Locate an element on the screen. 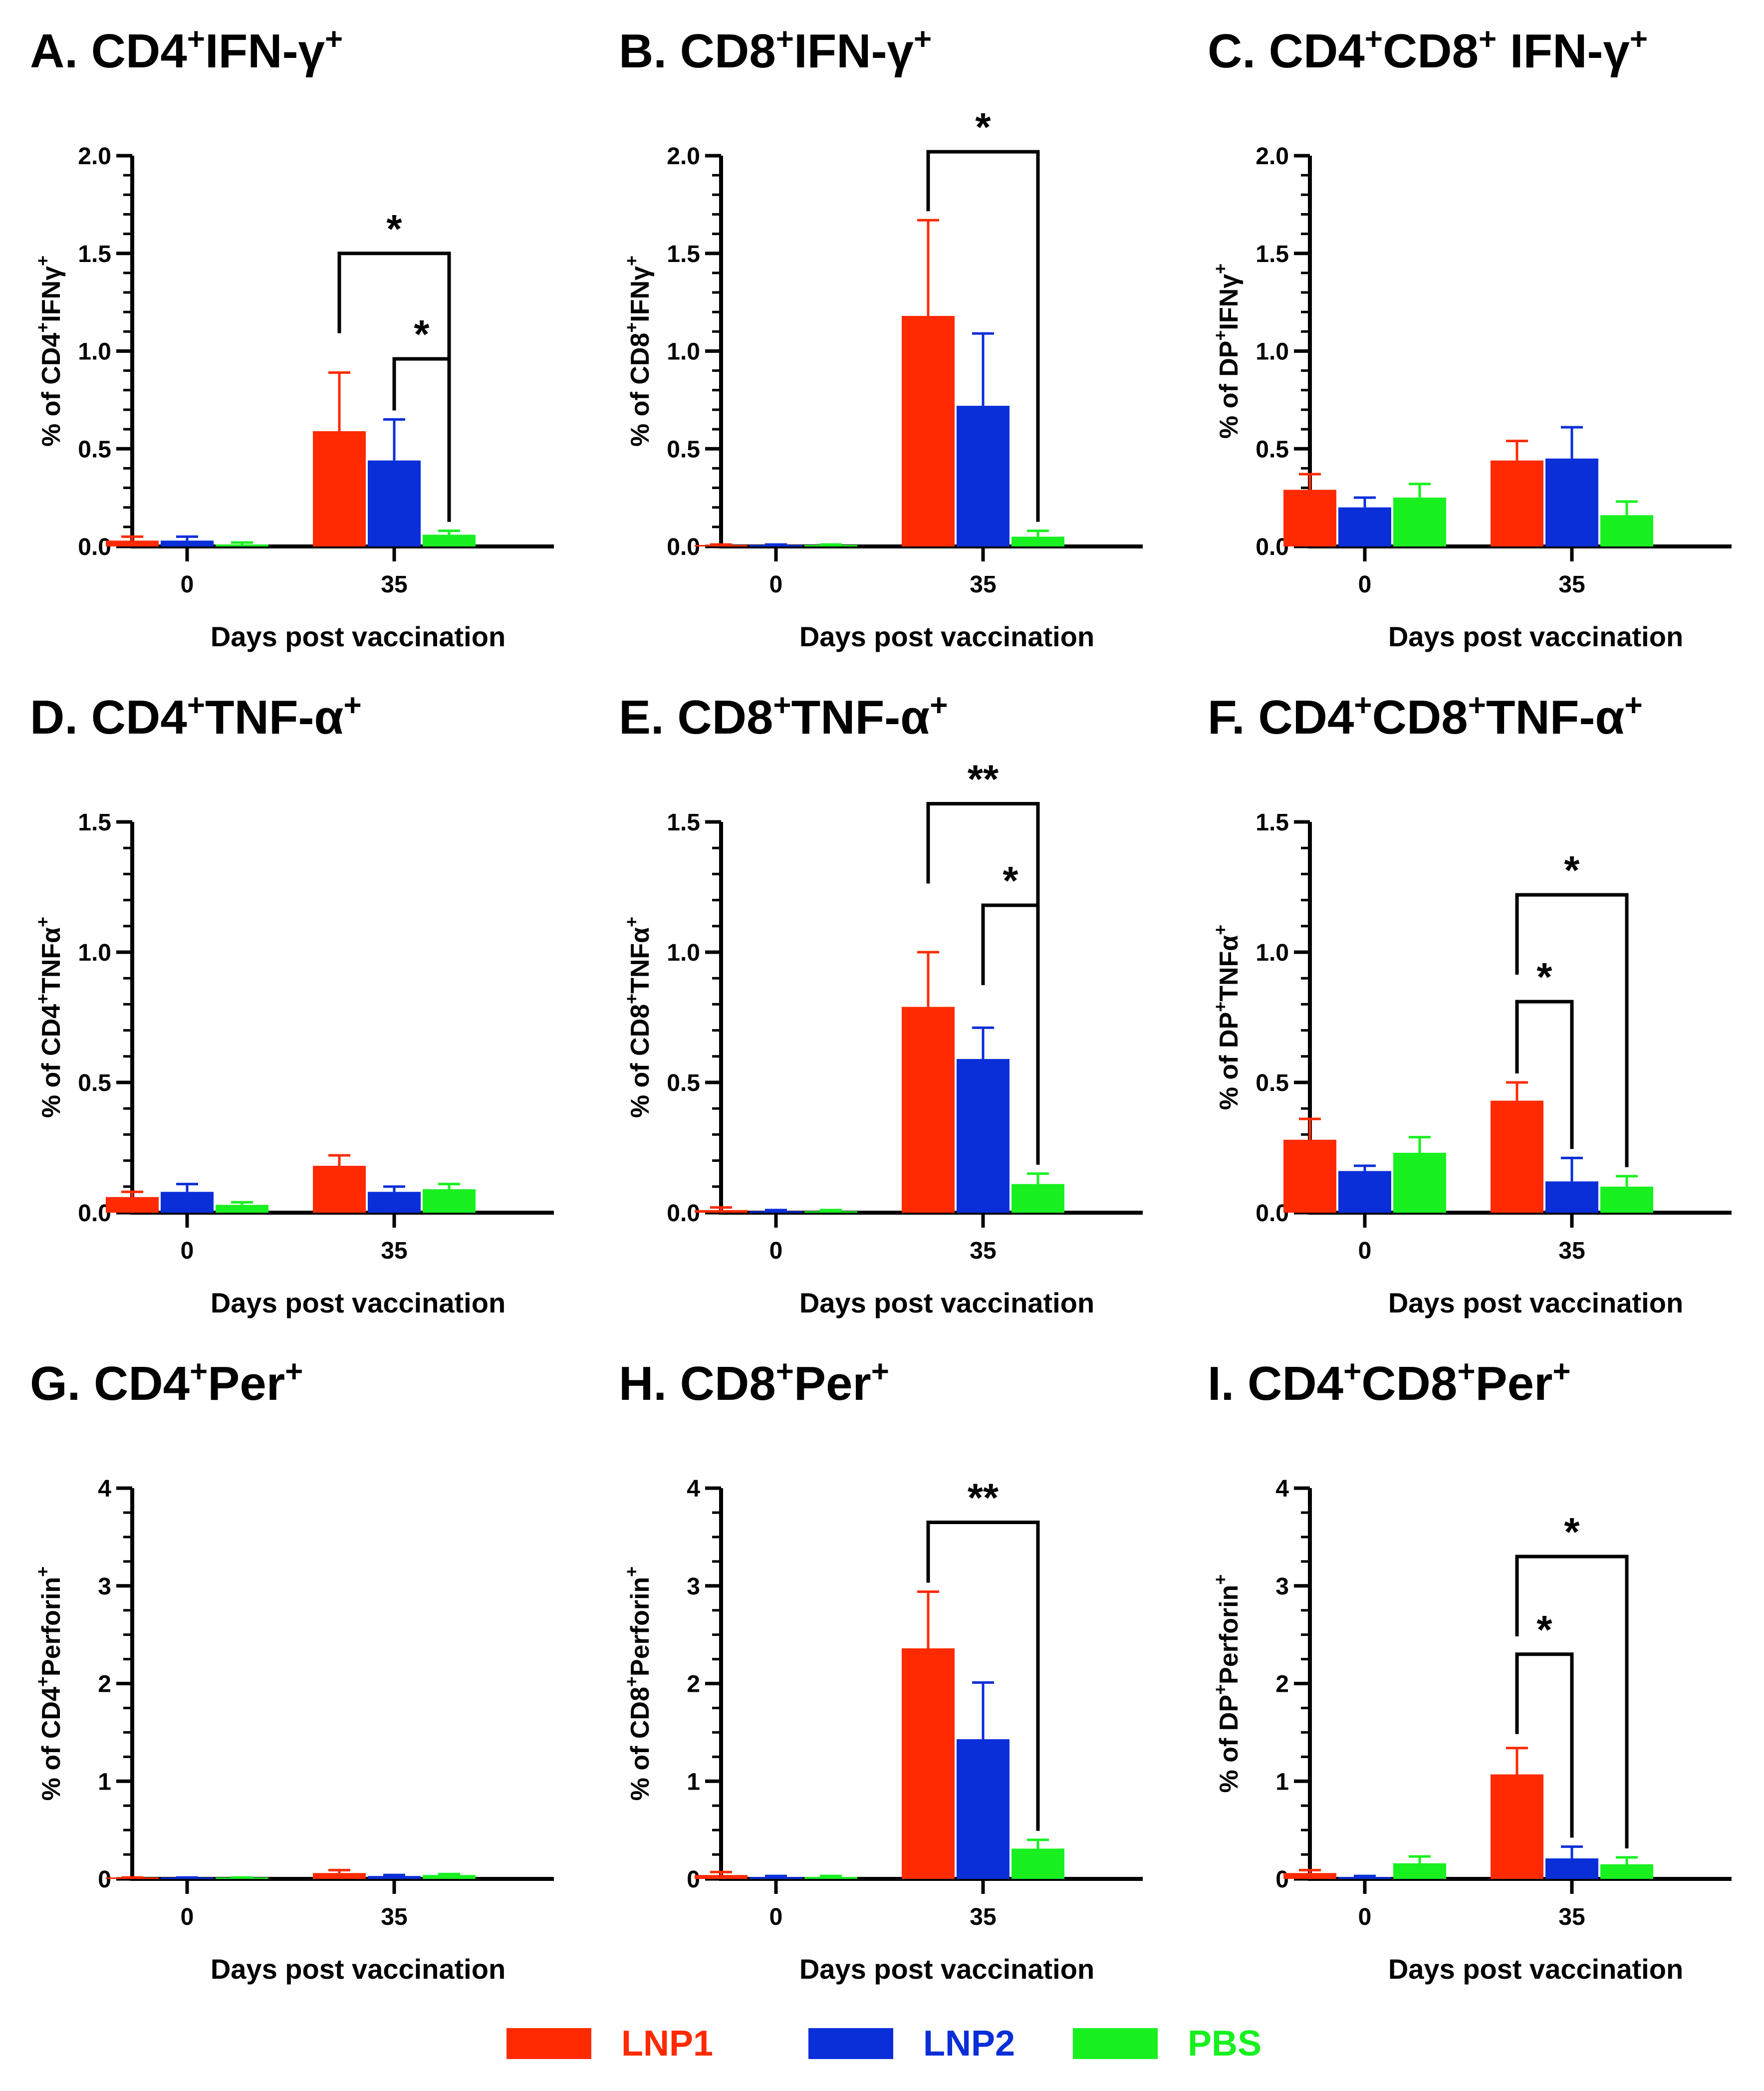 This screenshot has width=1764, height=2091. y-axis-label-a: % of CD4+IFNγ+ is located at coordinates (49, 352).